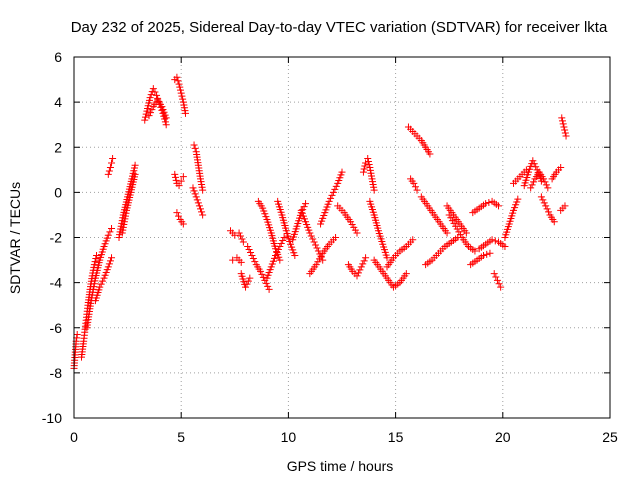 This screenshot has height=480, width=640. I want to click on y-tick-label: 6, so click(58, 57).